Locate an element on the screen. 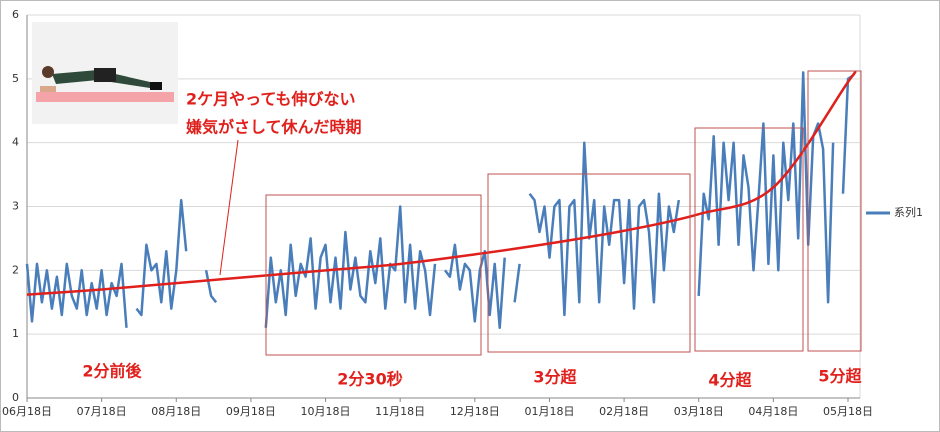  annotation: 嫌気がさして休んだ時期 is located at coordinates (273, 127).